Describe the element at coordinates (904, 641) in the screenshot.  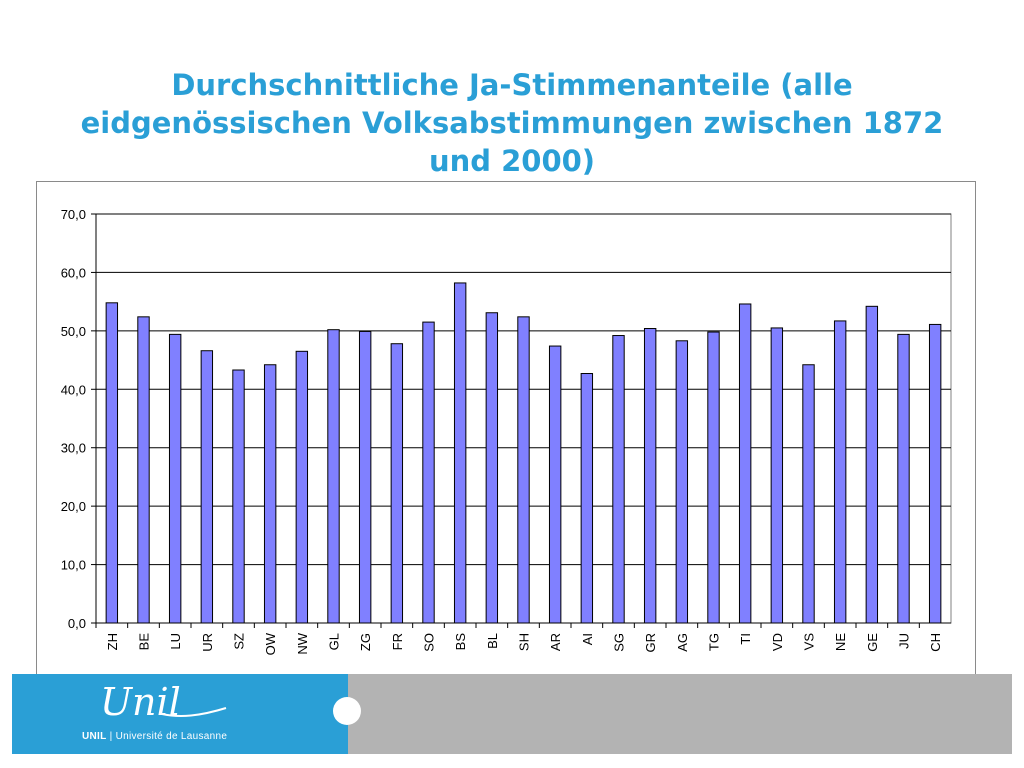
I see `x-tick-label: JU` at that location.